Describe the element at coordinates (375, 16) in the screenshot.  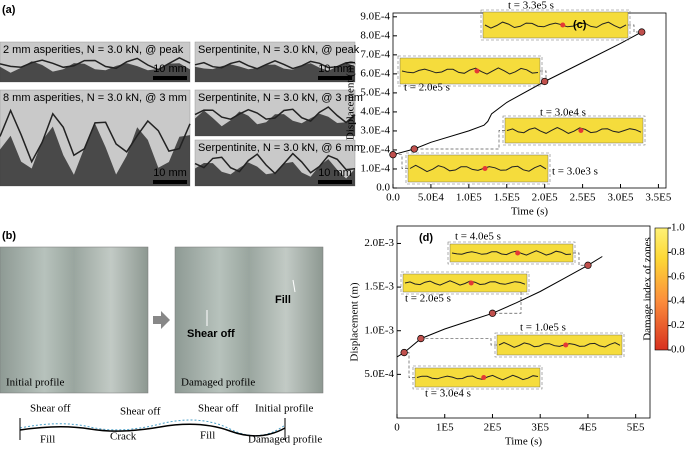
I see `y-tick-label: 9.0E-4` at that location.